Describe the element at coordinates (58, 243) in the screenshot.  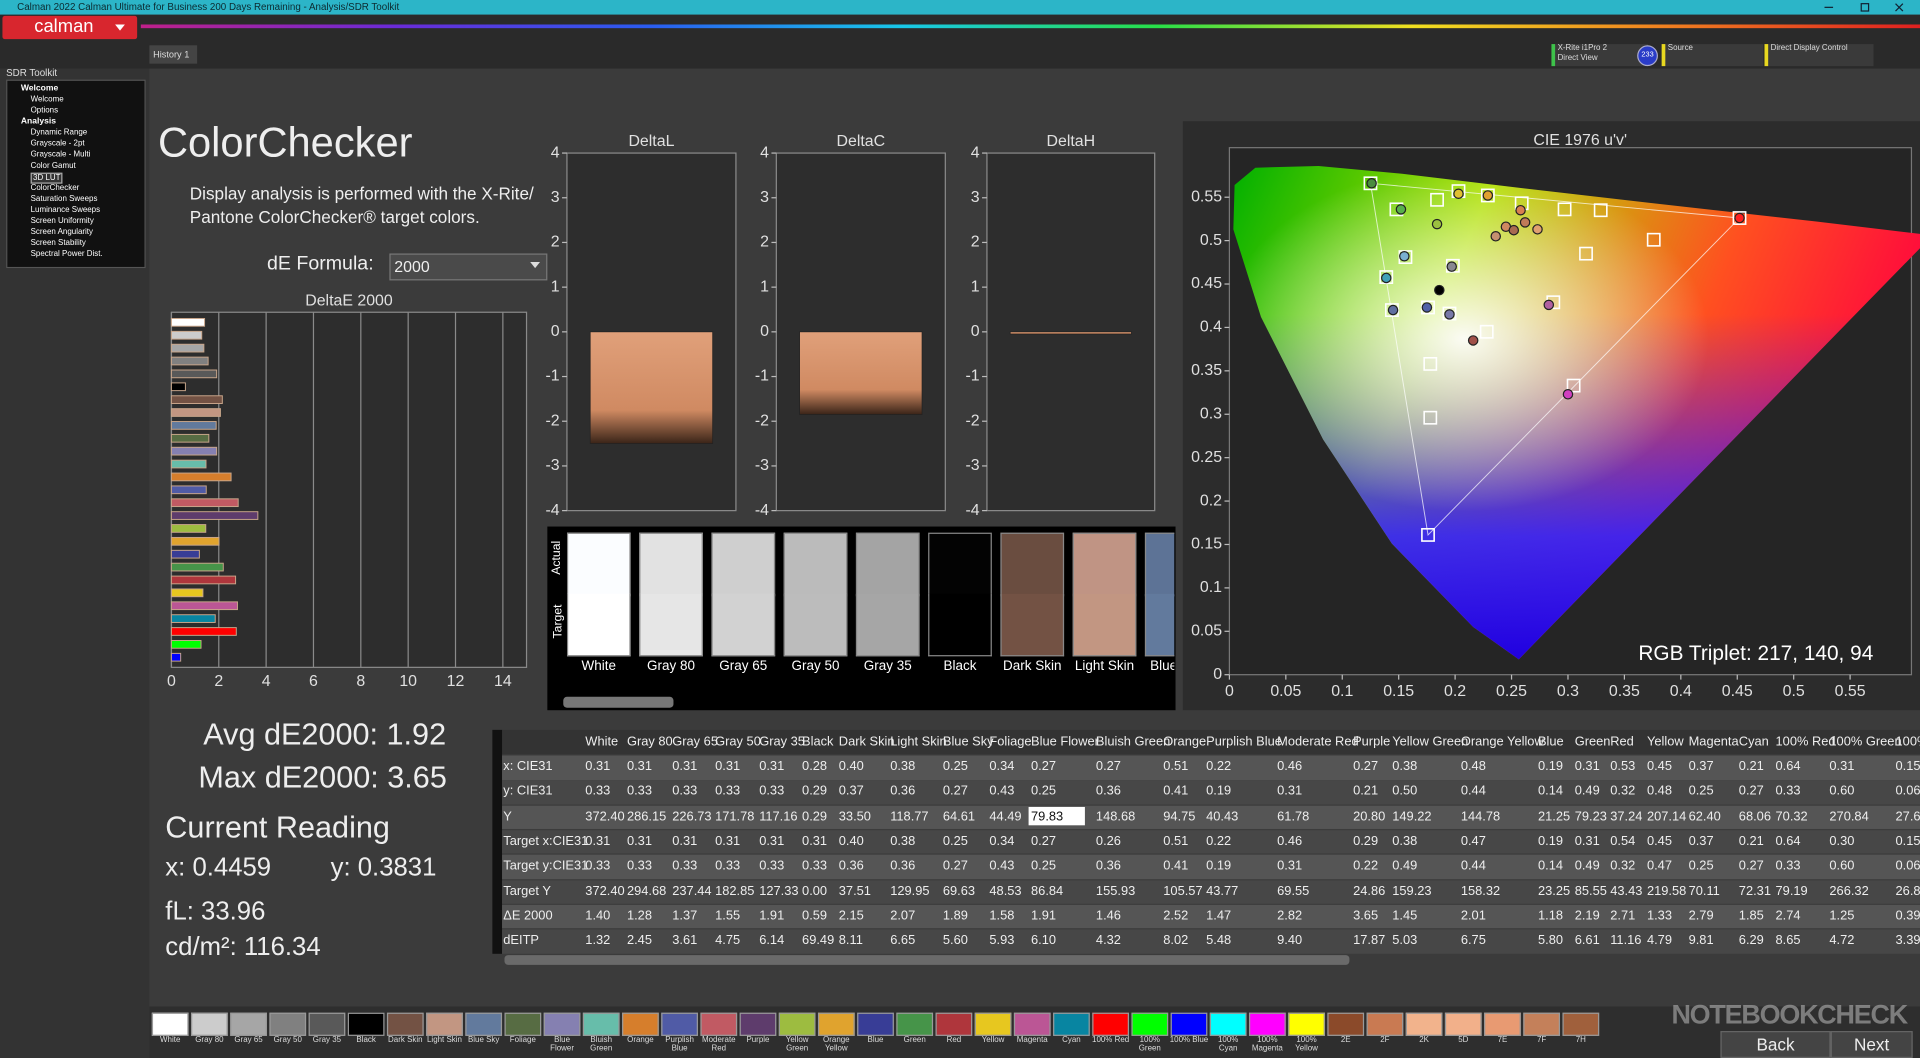
I see `tree-item: Screen Stability` at that location.